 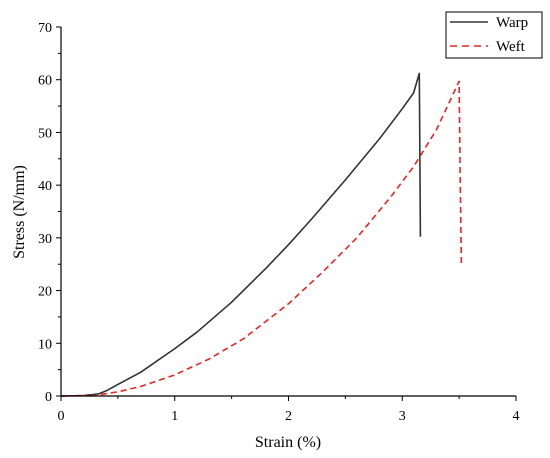 I want to click on y-tick-label: 20, so click(x=45, y=292).